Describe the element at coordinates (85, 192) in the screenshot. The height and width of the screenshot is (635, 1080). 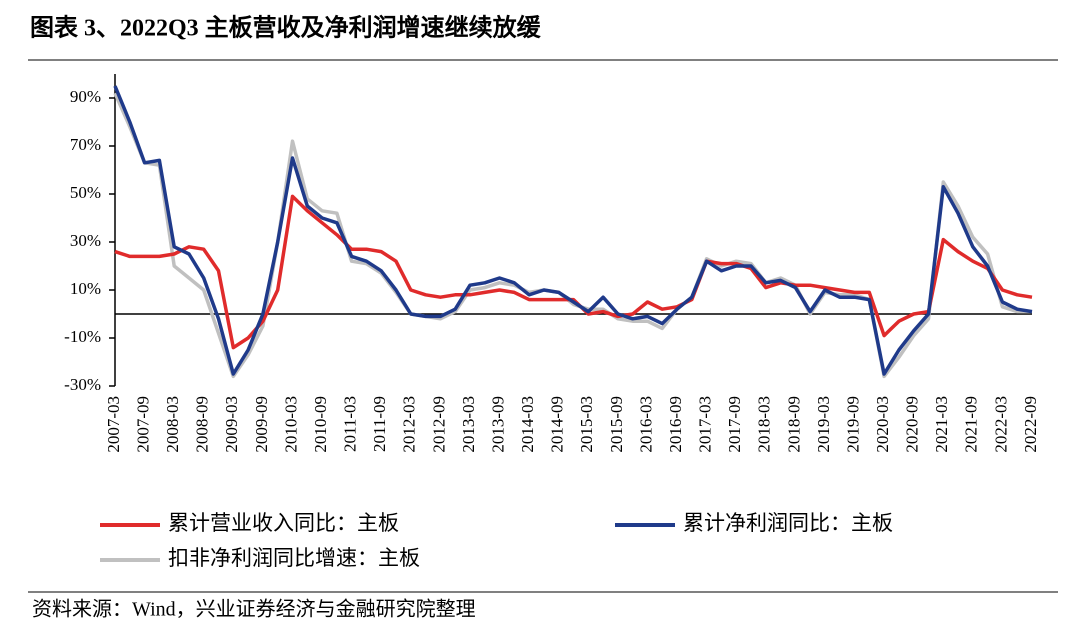
I see `y-tick-label: 50%` at that location.